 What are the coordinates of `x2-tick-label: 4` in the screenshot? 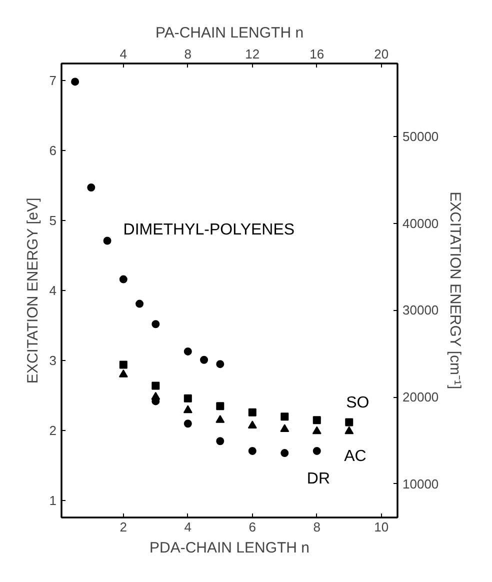 It's located at (124, 54).